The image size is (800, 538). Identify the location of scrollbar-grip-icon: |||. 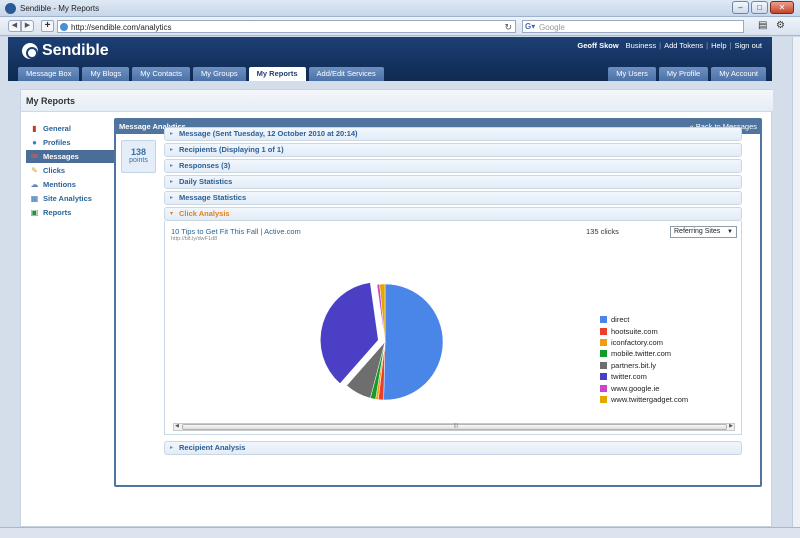
(456, 426).